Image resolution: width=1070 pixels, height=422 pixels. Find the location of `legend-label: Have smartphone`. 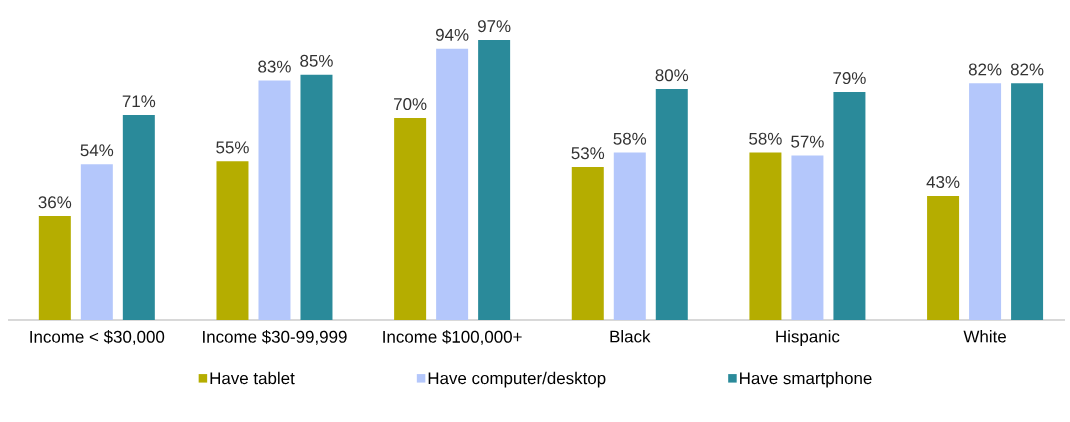

legend-label: Have smartphone is located at coordinates (806, 379).